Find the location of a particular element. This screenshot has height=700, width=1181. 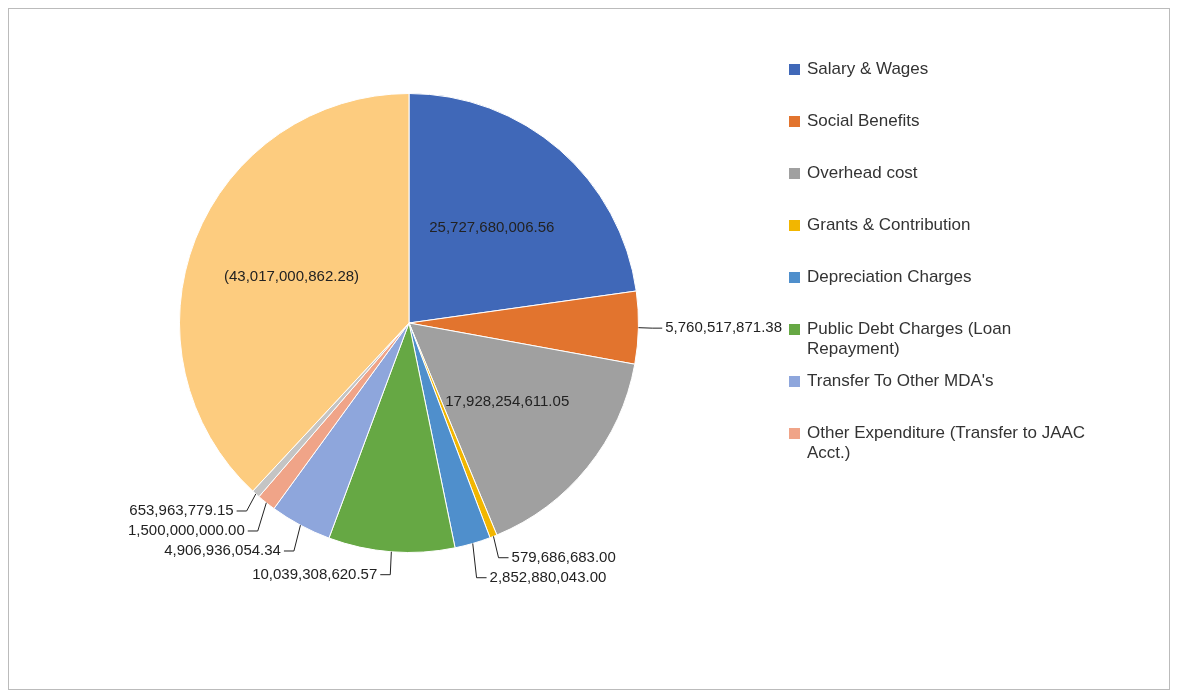

data-label: 5,760,517,871.38 is located at coordinates (723, 327).